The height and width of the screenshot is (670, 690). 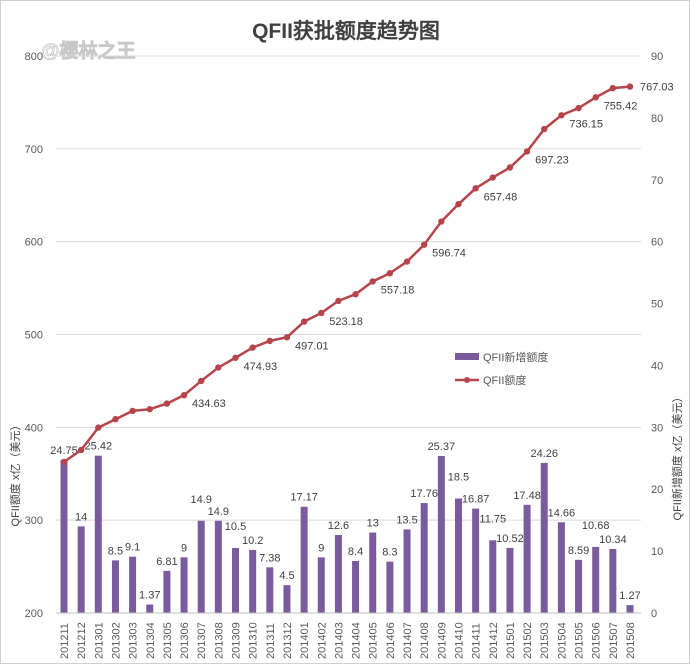 I want to click on bar-data-label: 9, so click(x=184, y=548).